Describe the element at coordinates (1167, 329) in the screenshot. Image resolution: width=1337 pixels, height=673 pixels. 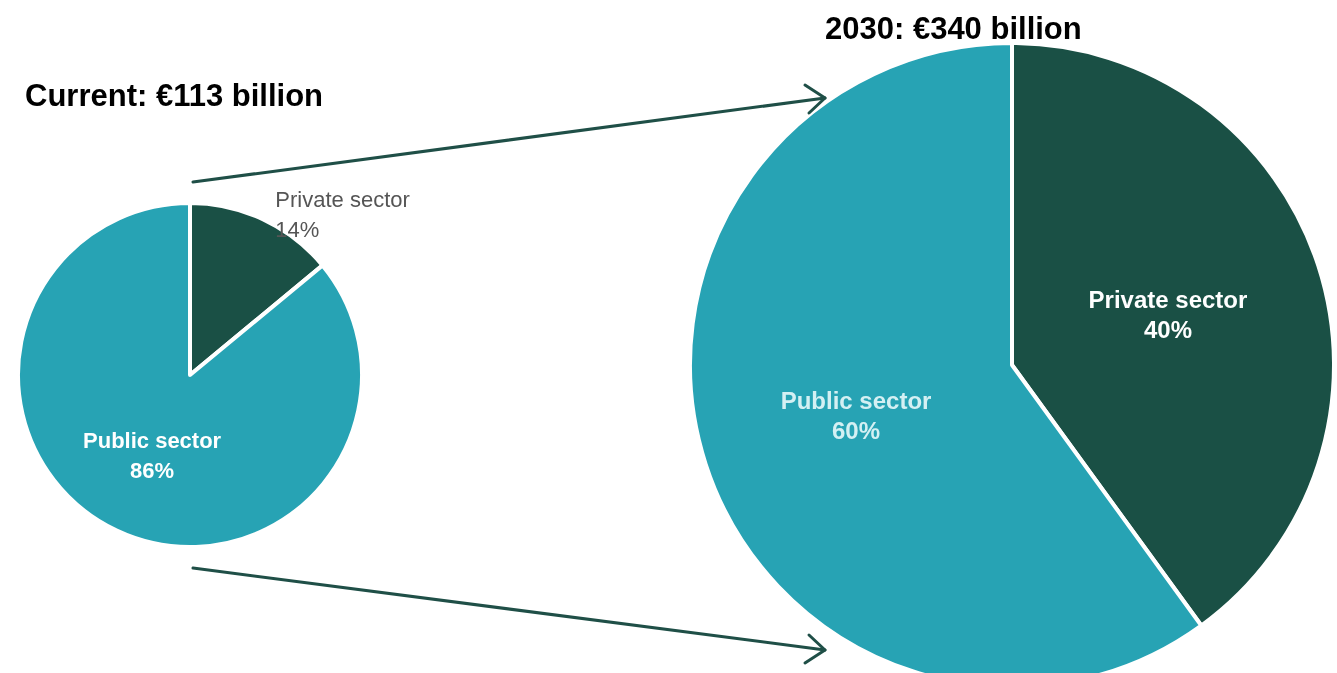
I see `data-label: 40%` at that location.